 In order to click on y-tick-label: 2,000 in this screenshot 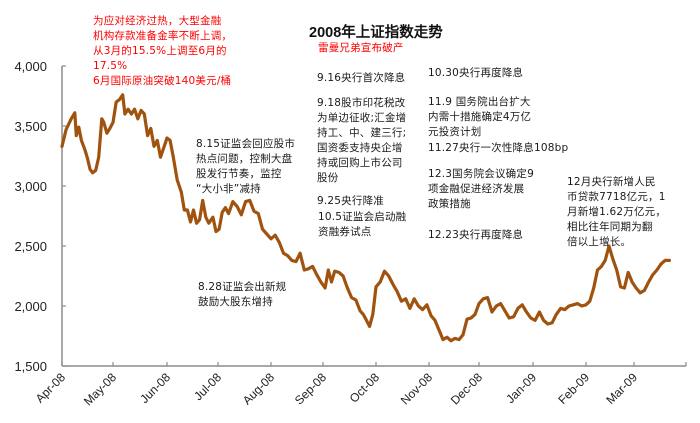, I will do `click(30, 306)`.